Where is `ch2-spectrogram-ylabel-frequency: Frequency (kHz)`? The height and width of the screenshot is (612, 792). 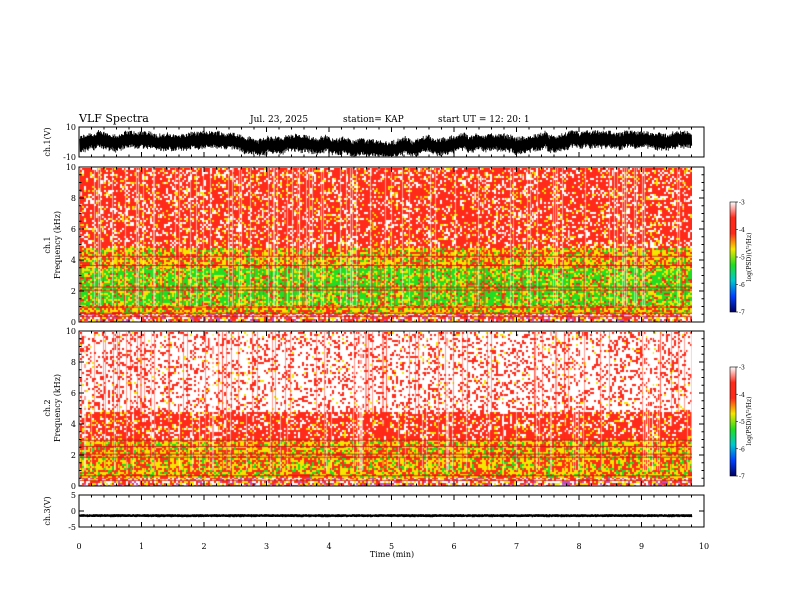 ch2-spectrogram-ylabel-frequency: Frequency (kHz) is located at coordinates (57, 408).